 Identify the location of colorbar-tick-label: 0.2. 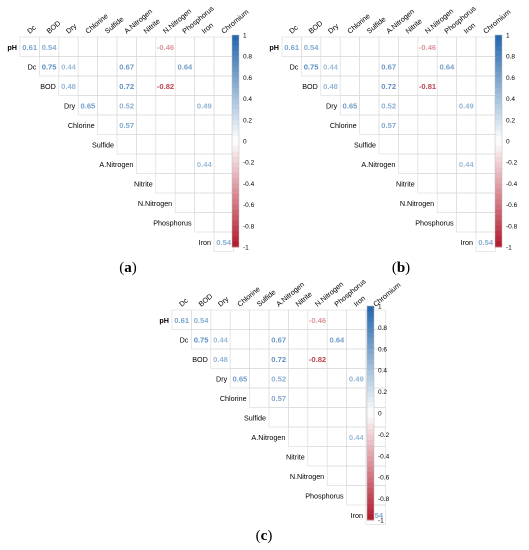
(247, 120).